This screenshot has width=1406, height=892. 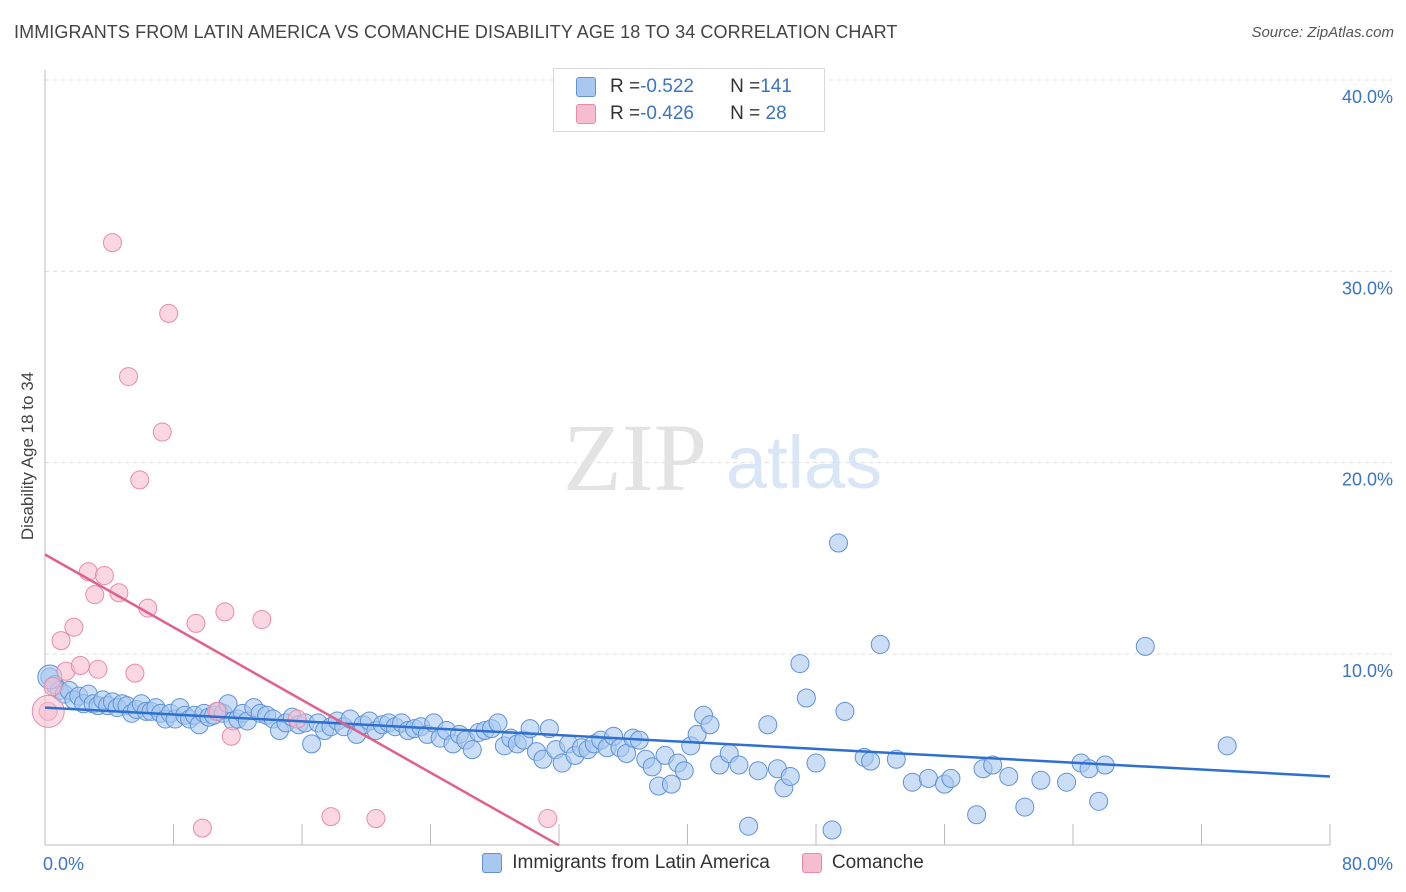 I want to click on series-legend: Immigrants from Latin America Comanche, so click(x=703, y=863).